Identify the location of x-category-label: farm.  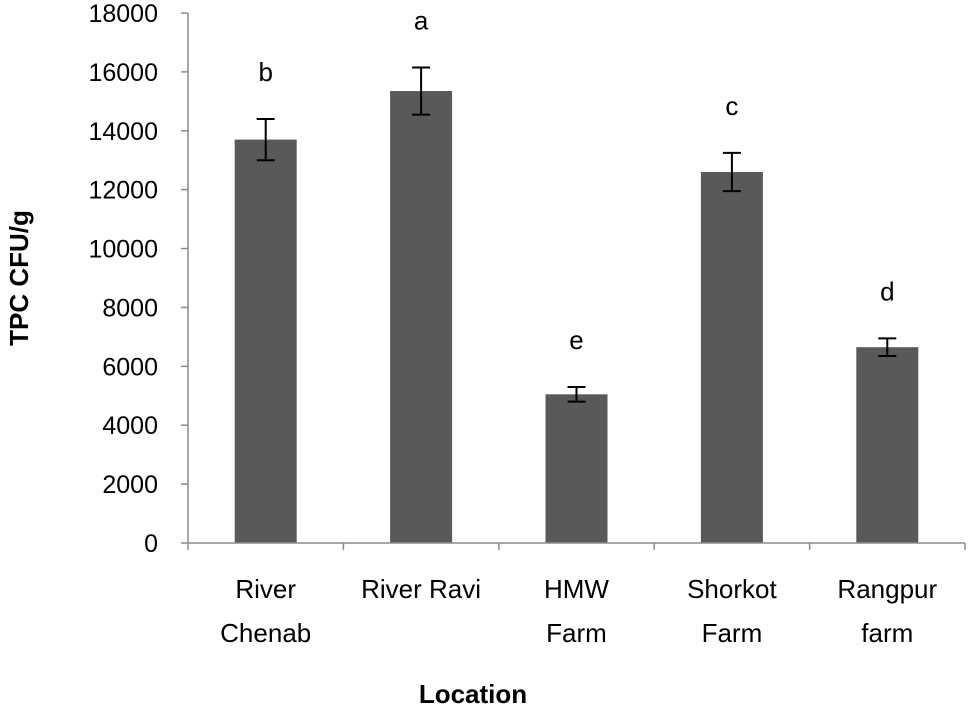
(887, 633).